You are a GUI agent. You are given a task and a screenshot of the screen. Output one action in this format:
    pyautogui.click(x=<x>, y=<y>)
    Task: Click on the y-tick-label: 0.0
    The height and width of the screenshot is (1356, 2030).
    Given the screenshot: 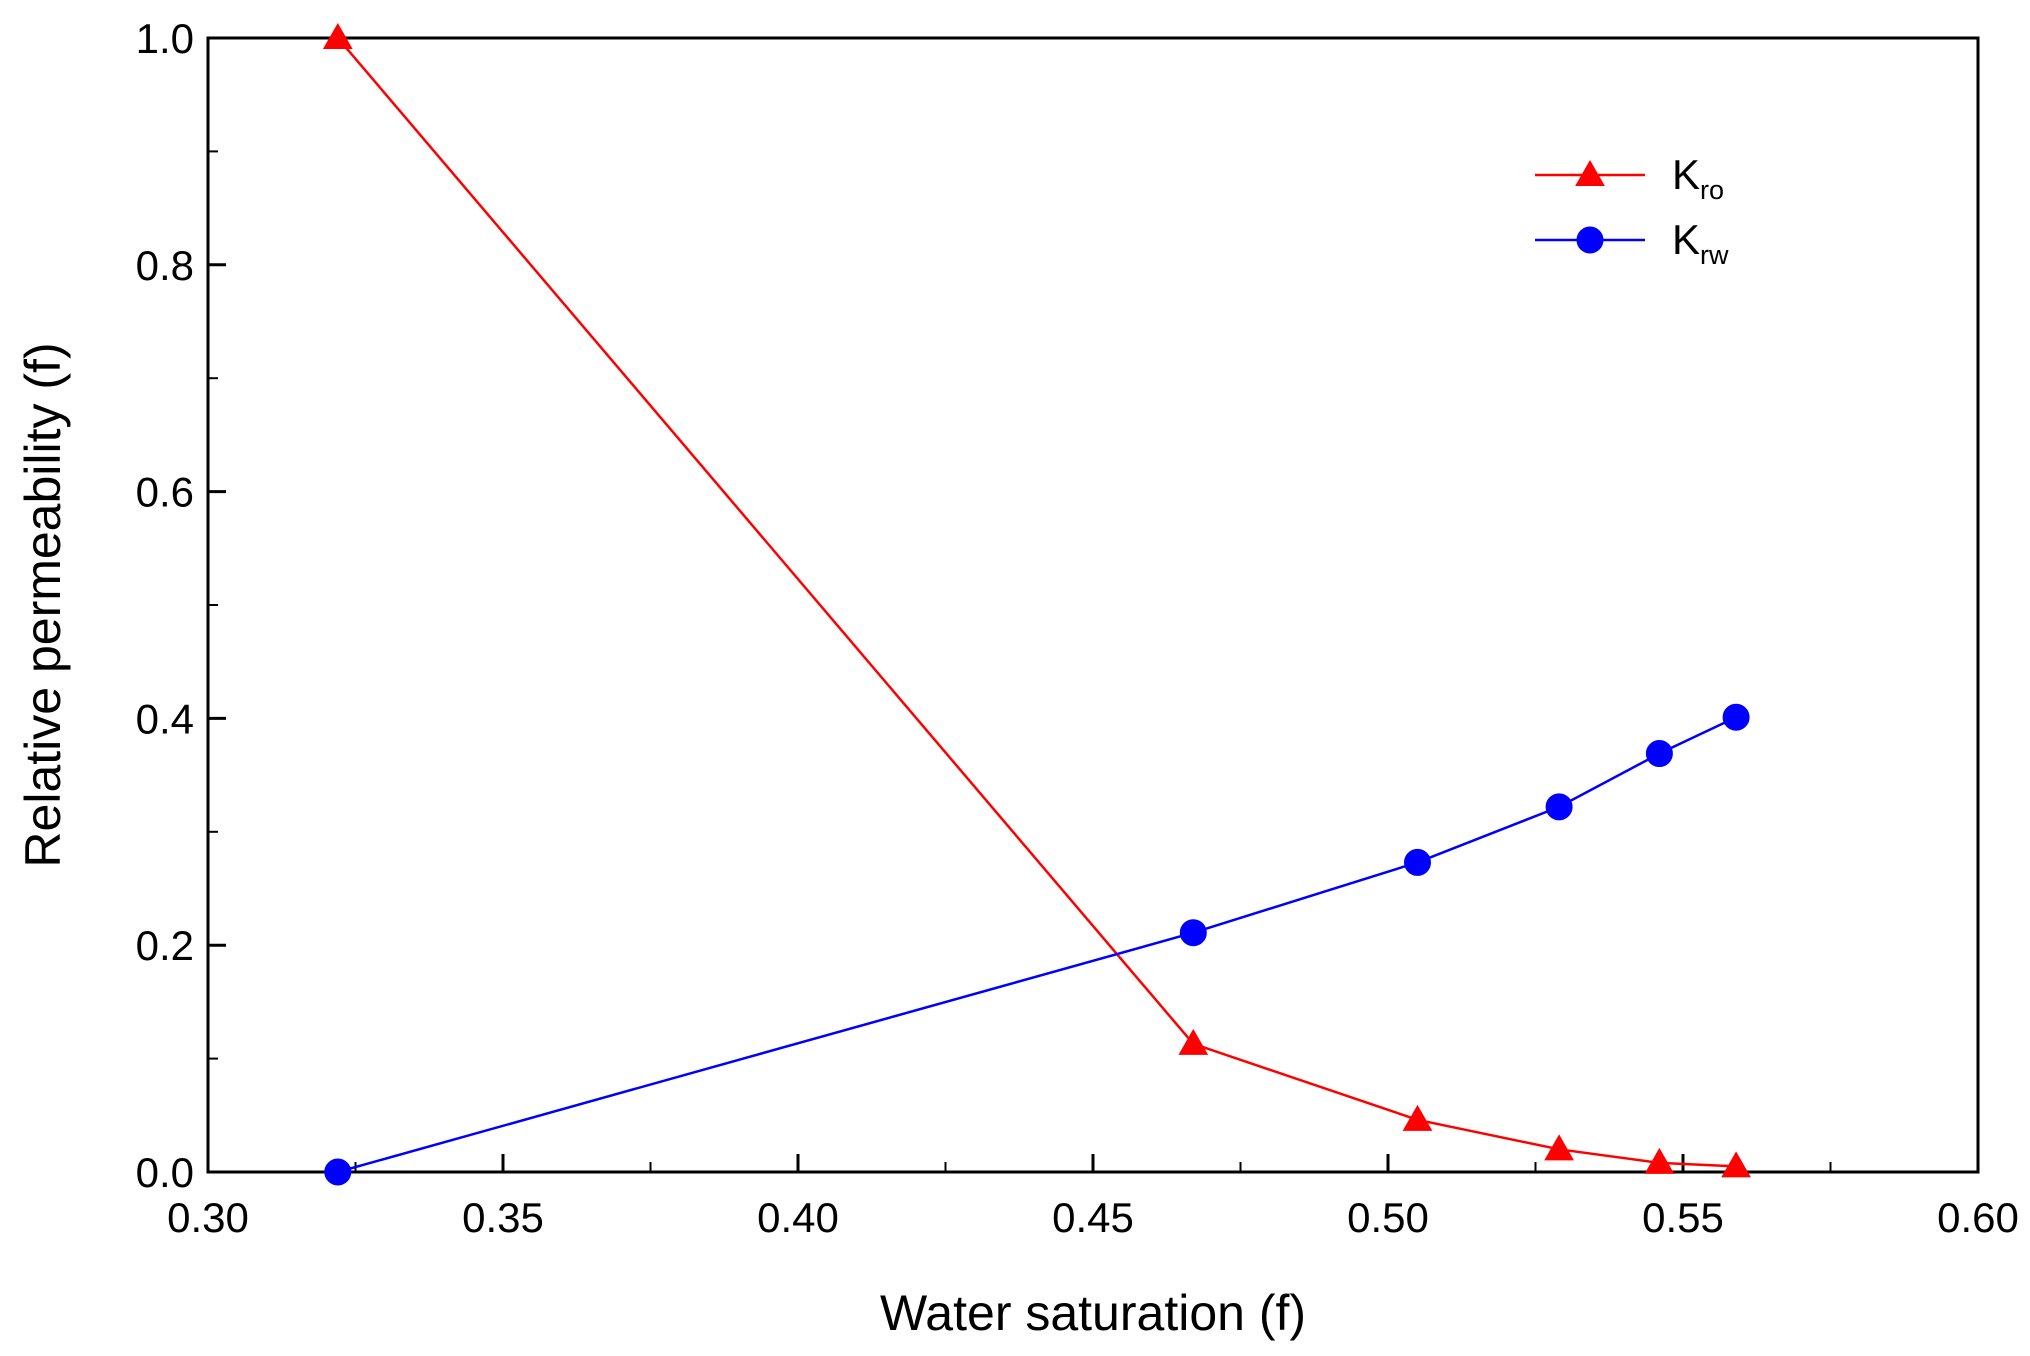 What is the action you would take?
    pyautogui.click(x=165, y=1172)
    